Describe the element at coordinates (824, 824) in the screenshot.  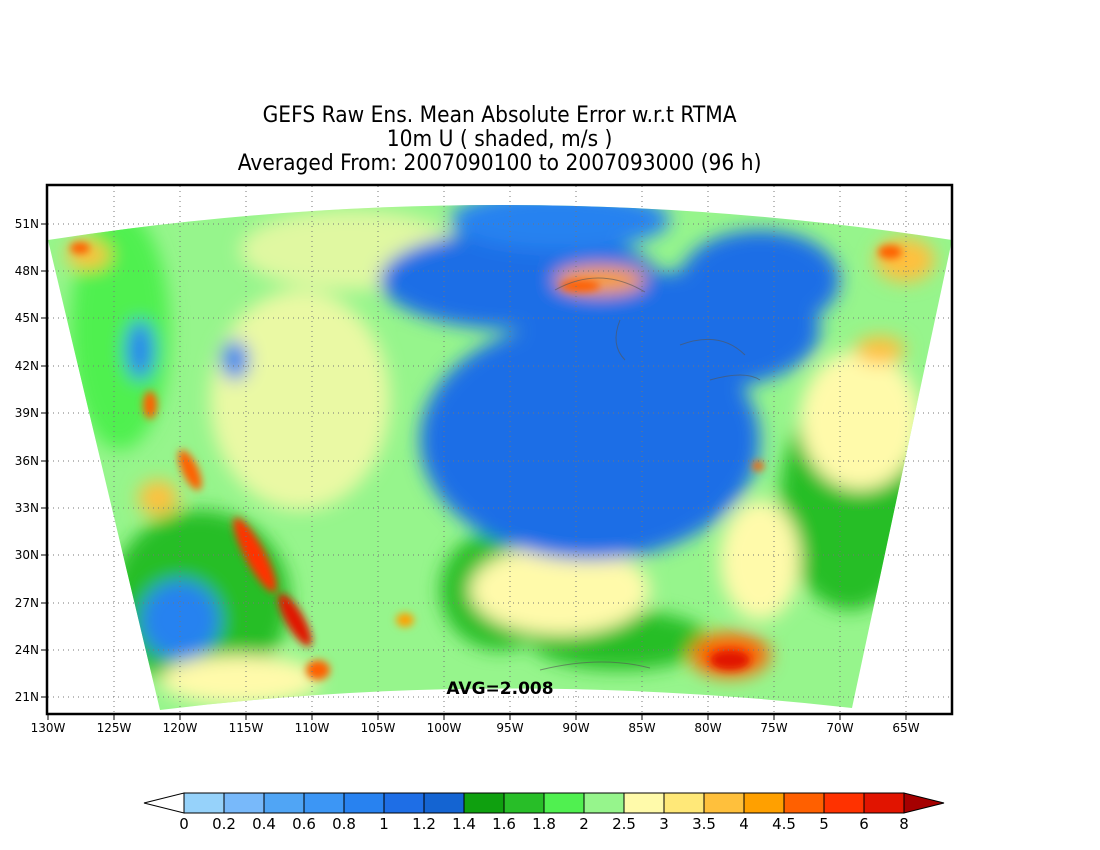
I see `colorbar-label: 5` at that location.